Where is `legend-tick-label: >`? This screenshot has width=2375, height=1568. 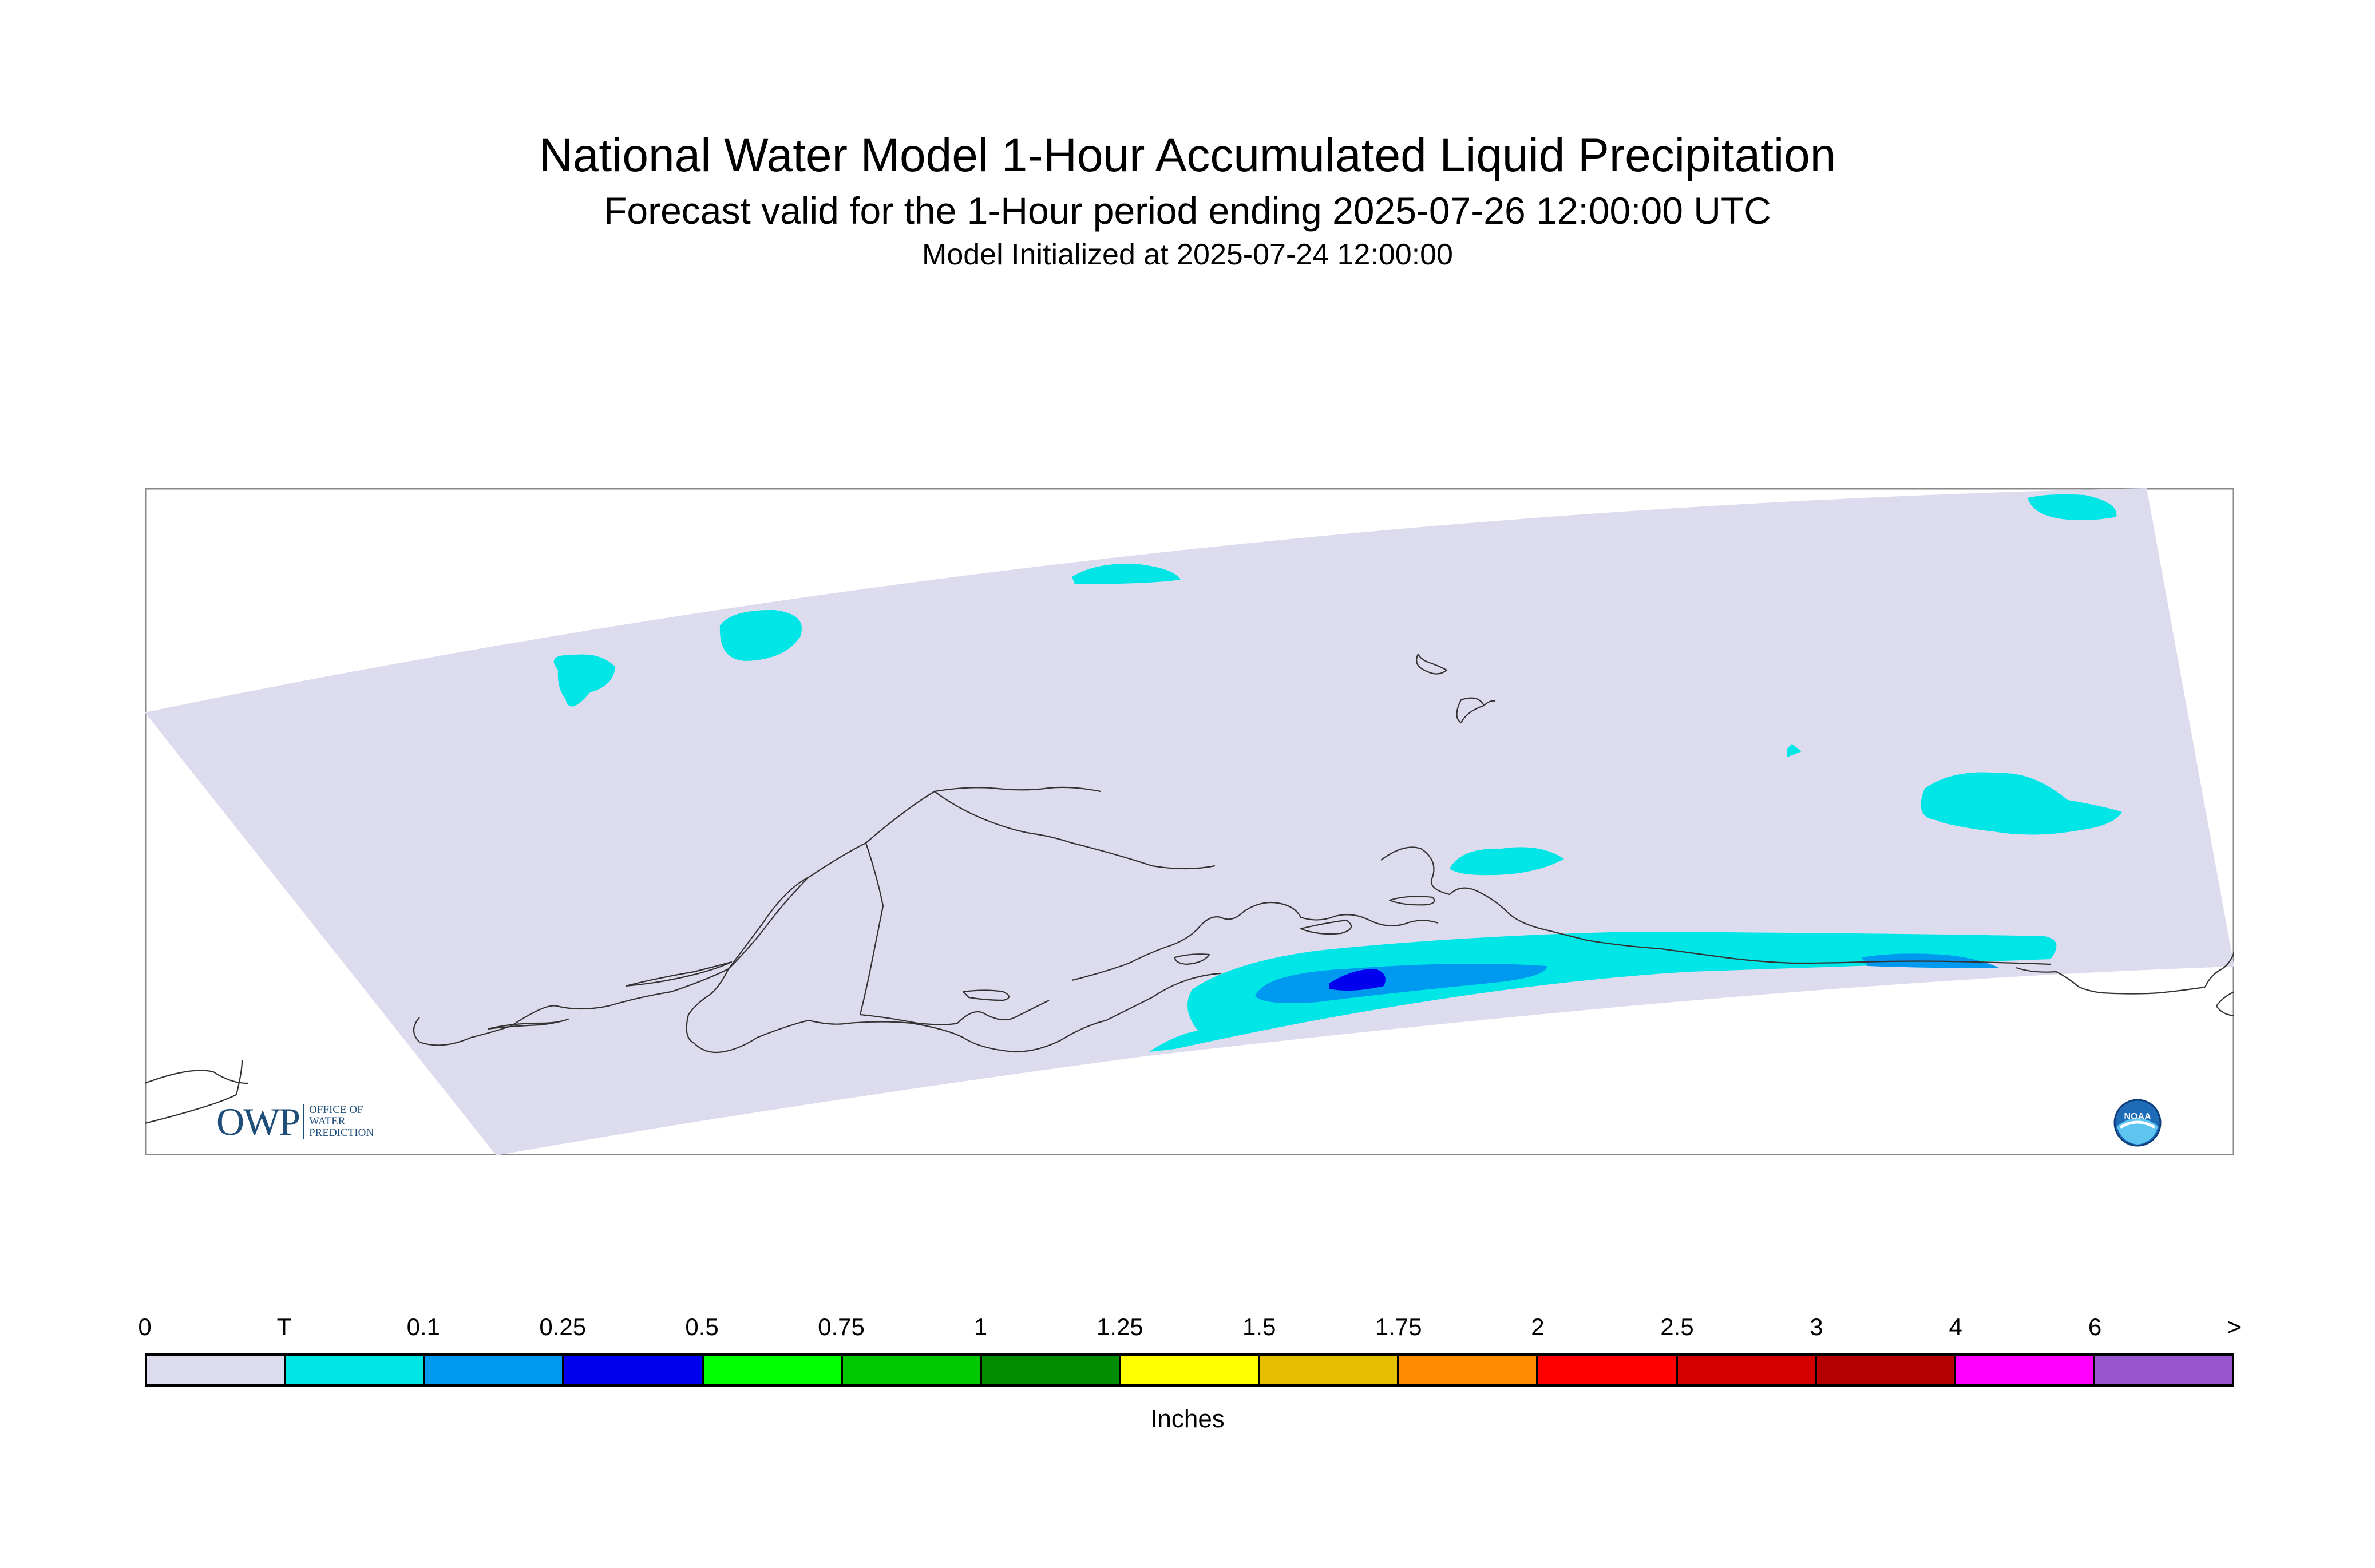 legend-tick-label: > is located at coordinates (2234, 1326).